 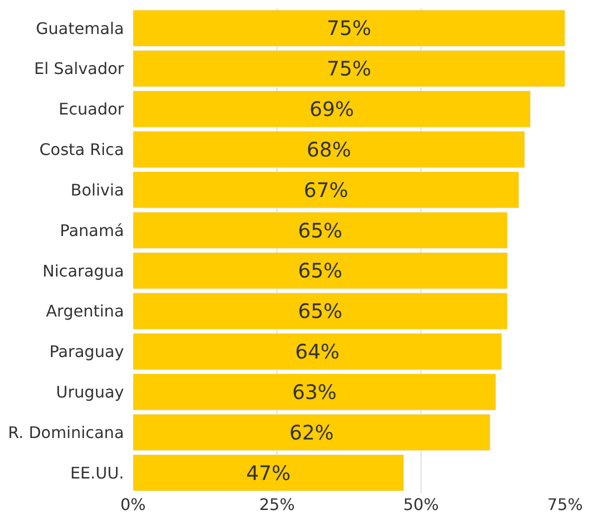 I want to click on data-label: 47%, so click(x=268, y=472).